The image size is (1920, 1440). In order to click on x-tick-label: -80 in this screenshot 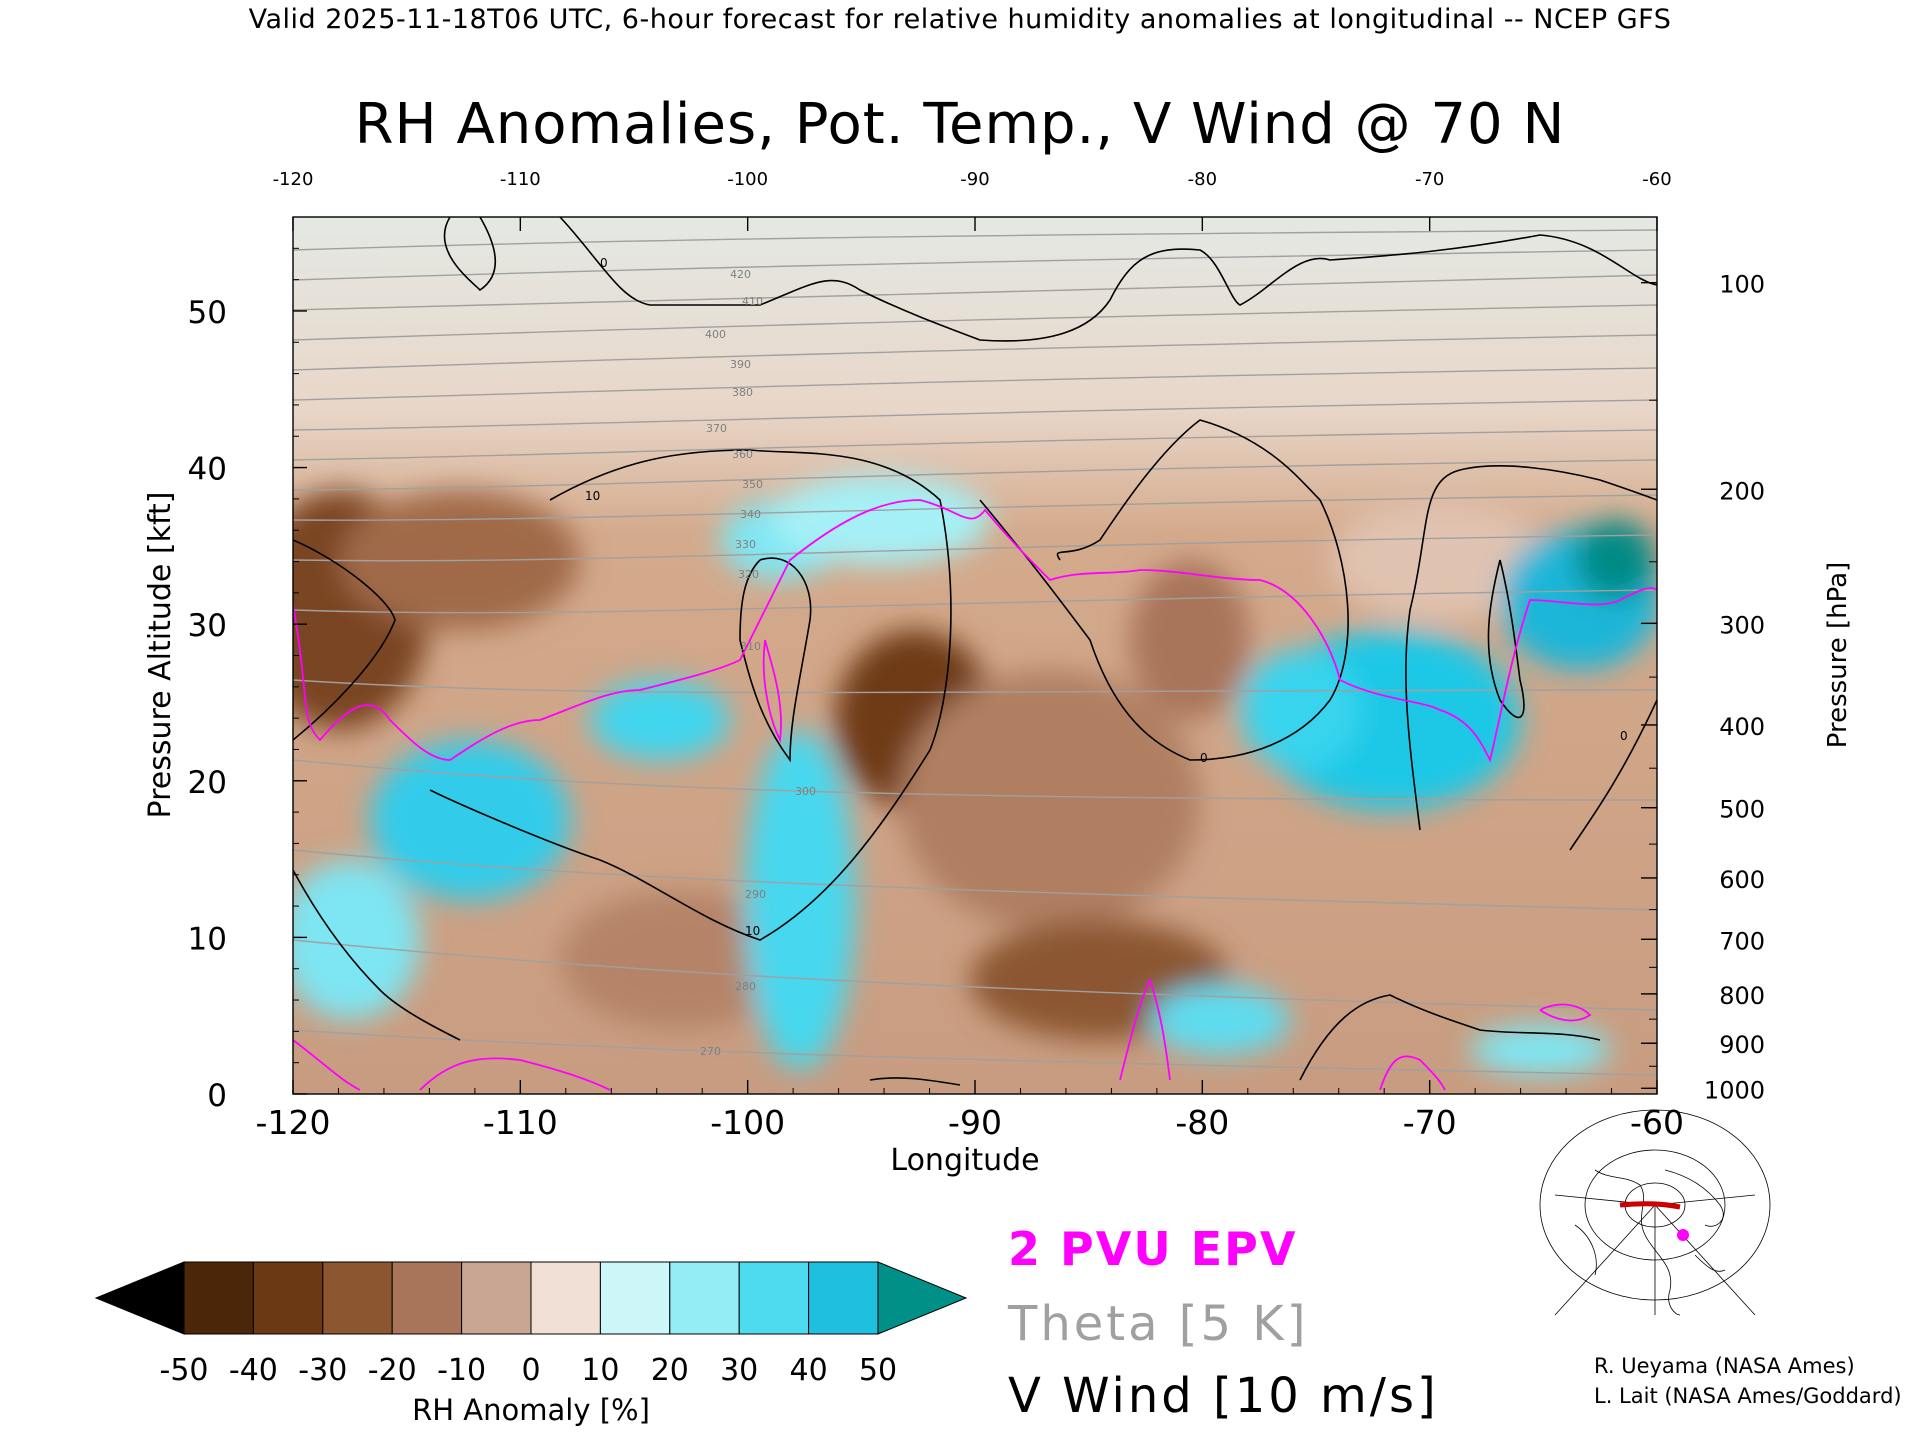, I will do `click(1202, 1122)`.